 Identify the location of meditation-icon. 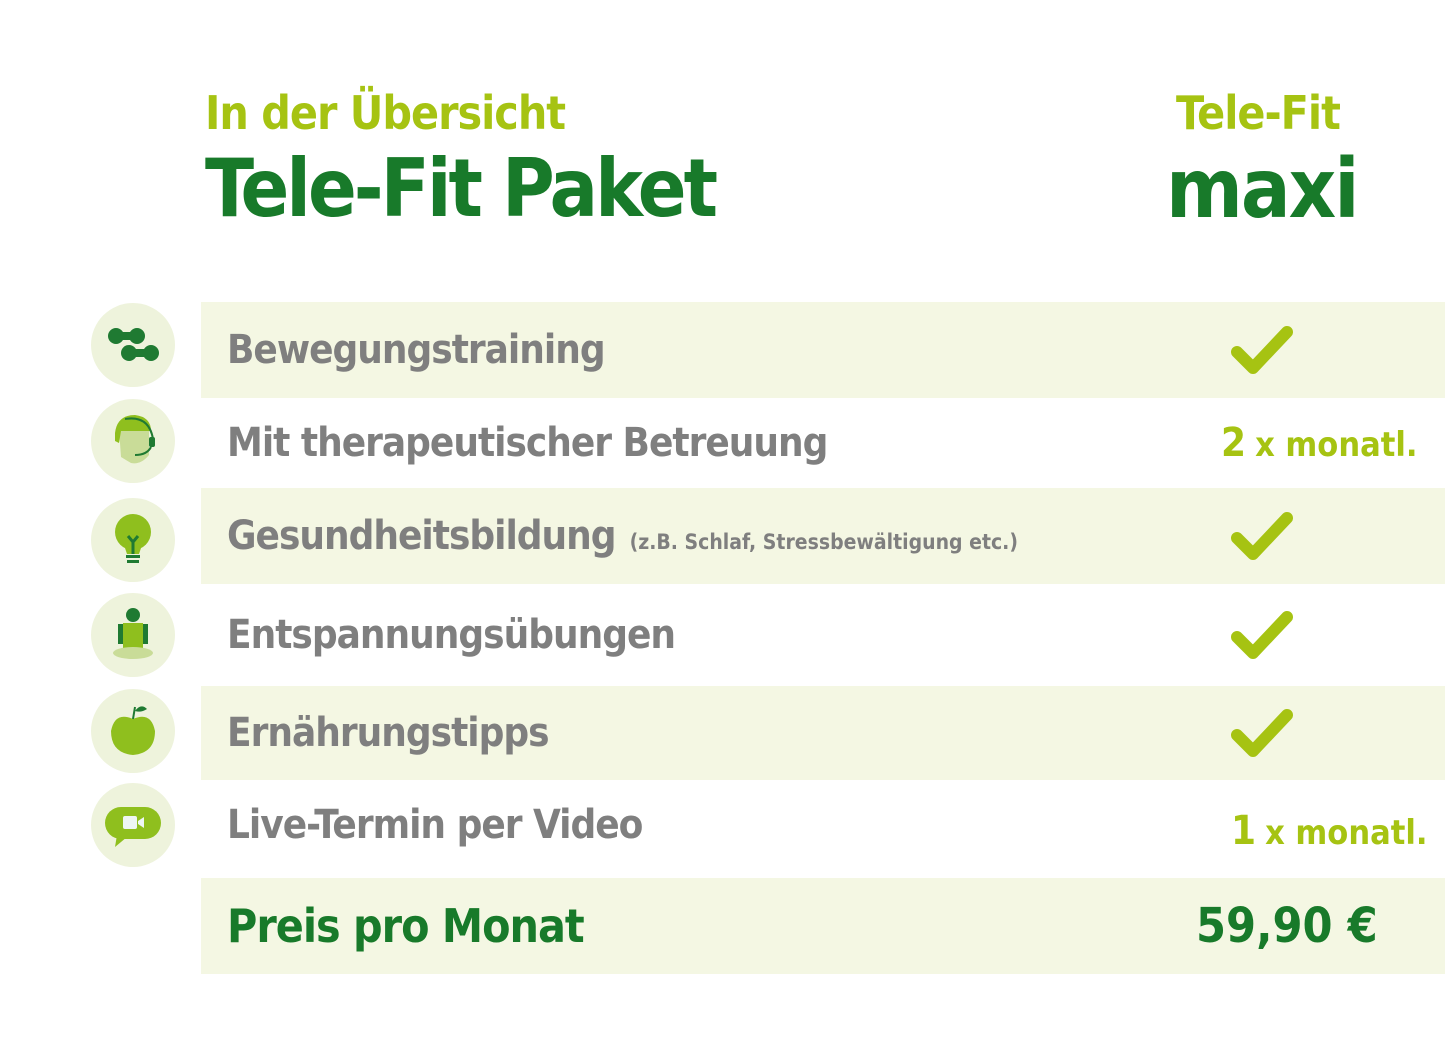
(133, 635).